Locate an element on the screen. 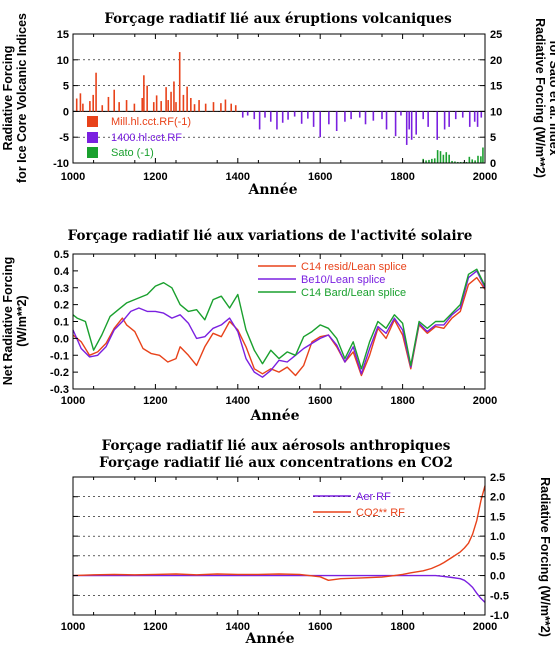  solar-y-tick-label: 0.2 is located at coordinates (61, 306).